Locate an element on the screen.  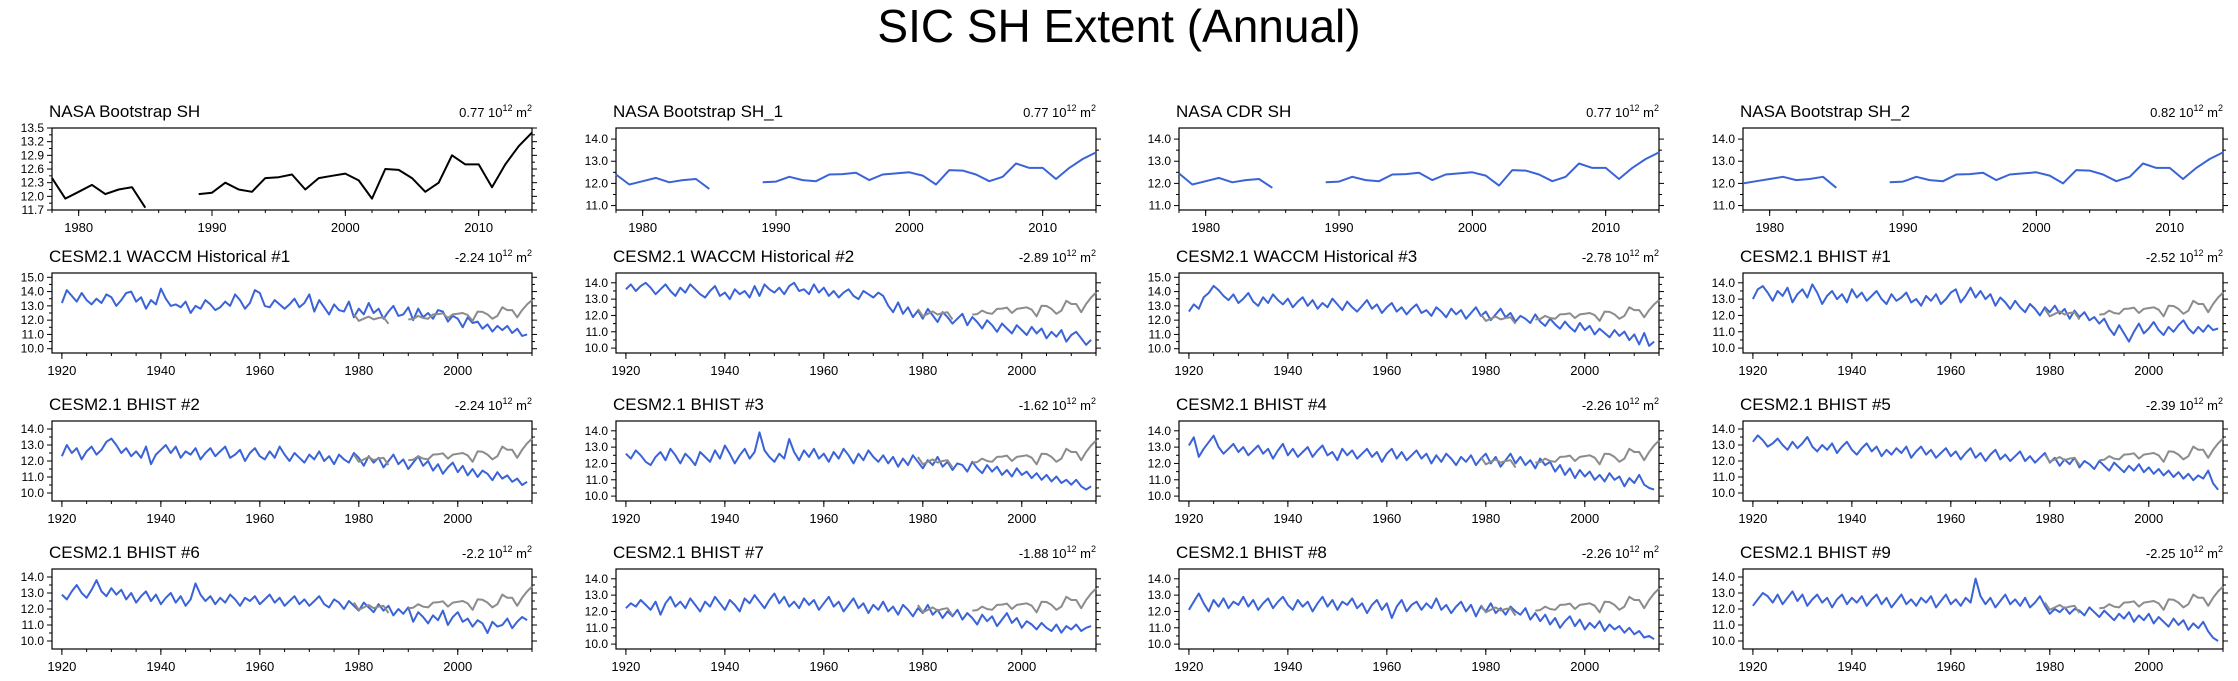
panel-title: CESM2.1 BHIST #3 is located at coordinates (688, 404).